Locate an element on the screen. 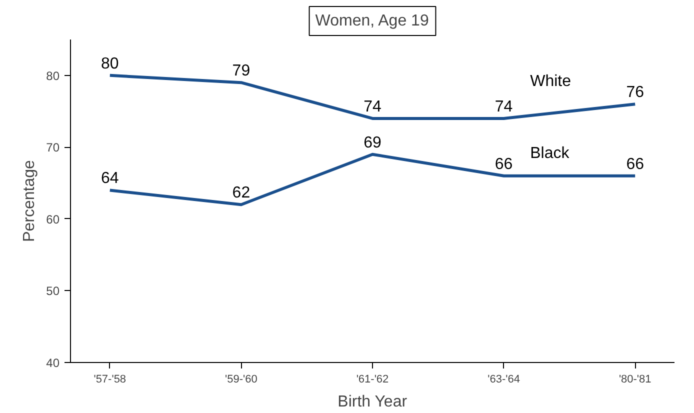 The image size is (694, 413). series-label: White is located at coordinates (551, 81).